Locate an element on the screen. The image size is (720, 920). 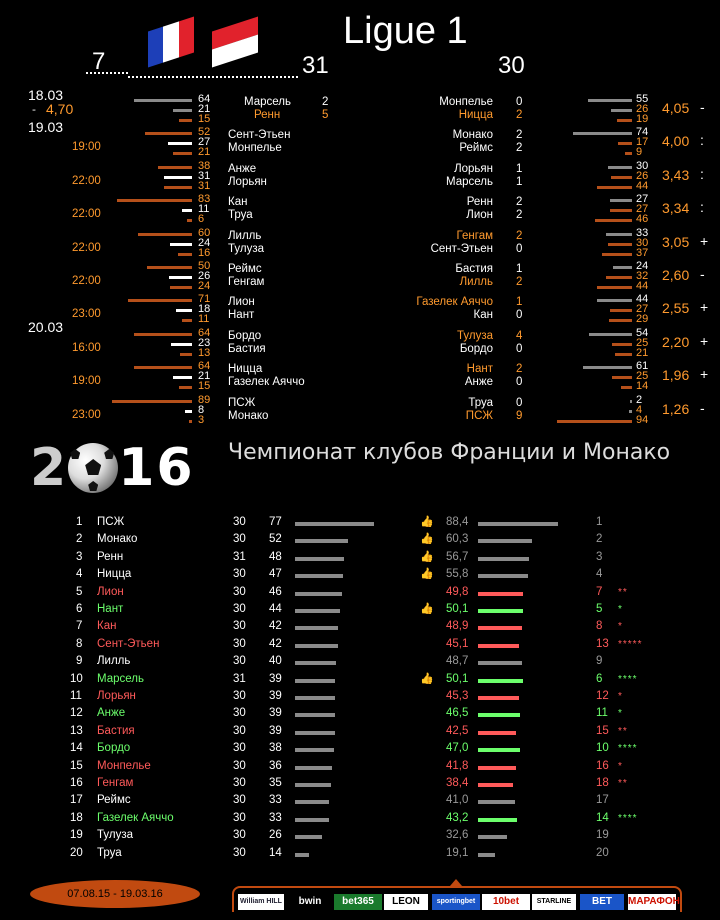
team-home: Тулуза is located at coordinates (474, 335).